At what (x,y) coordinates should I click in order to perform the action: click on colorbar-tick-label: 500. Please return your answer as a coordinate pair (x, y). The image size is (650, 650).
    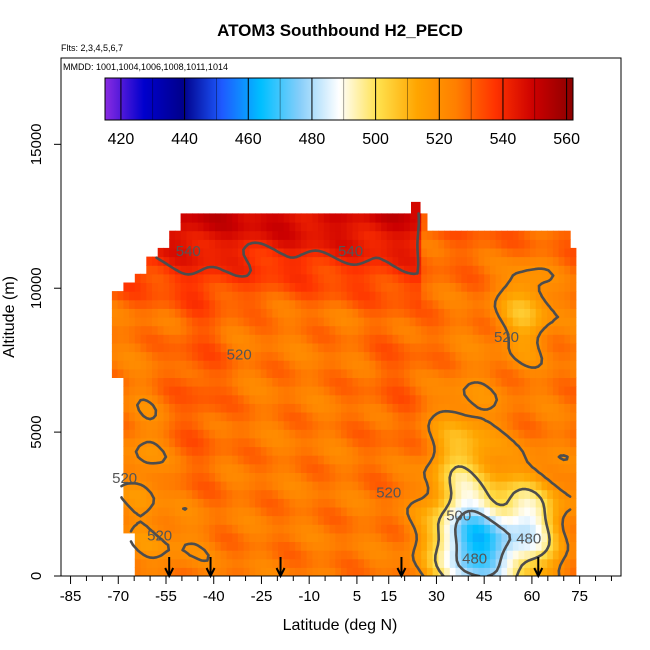
    Looking at the image, I should click on (375, 139).